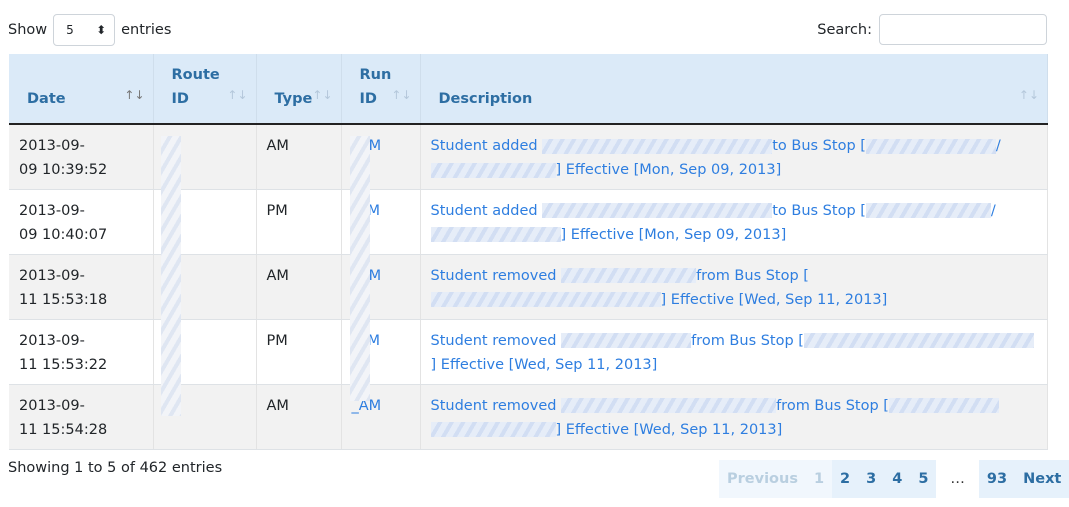 This screenshot has height=507, width=1069. Describe the element at coordinates (299, 352) in the screenshot. I see `cell-type: PM` at that location.